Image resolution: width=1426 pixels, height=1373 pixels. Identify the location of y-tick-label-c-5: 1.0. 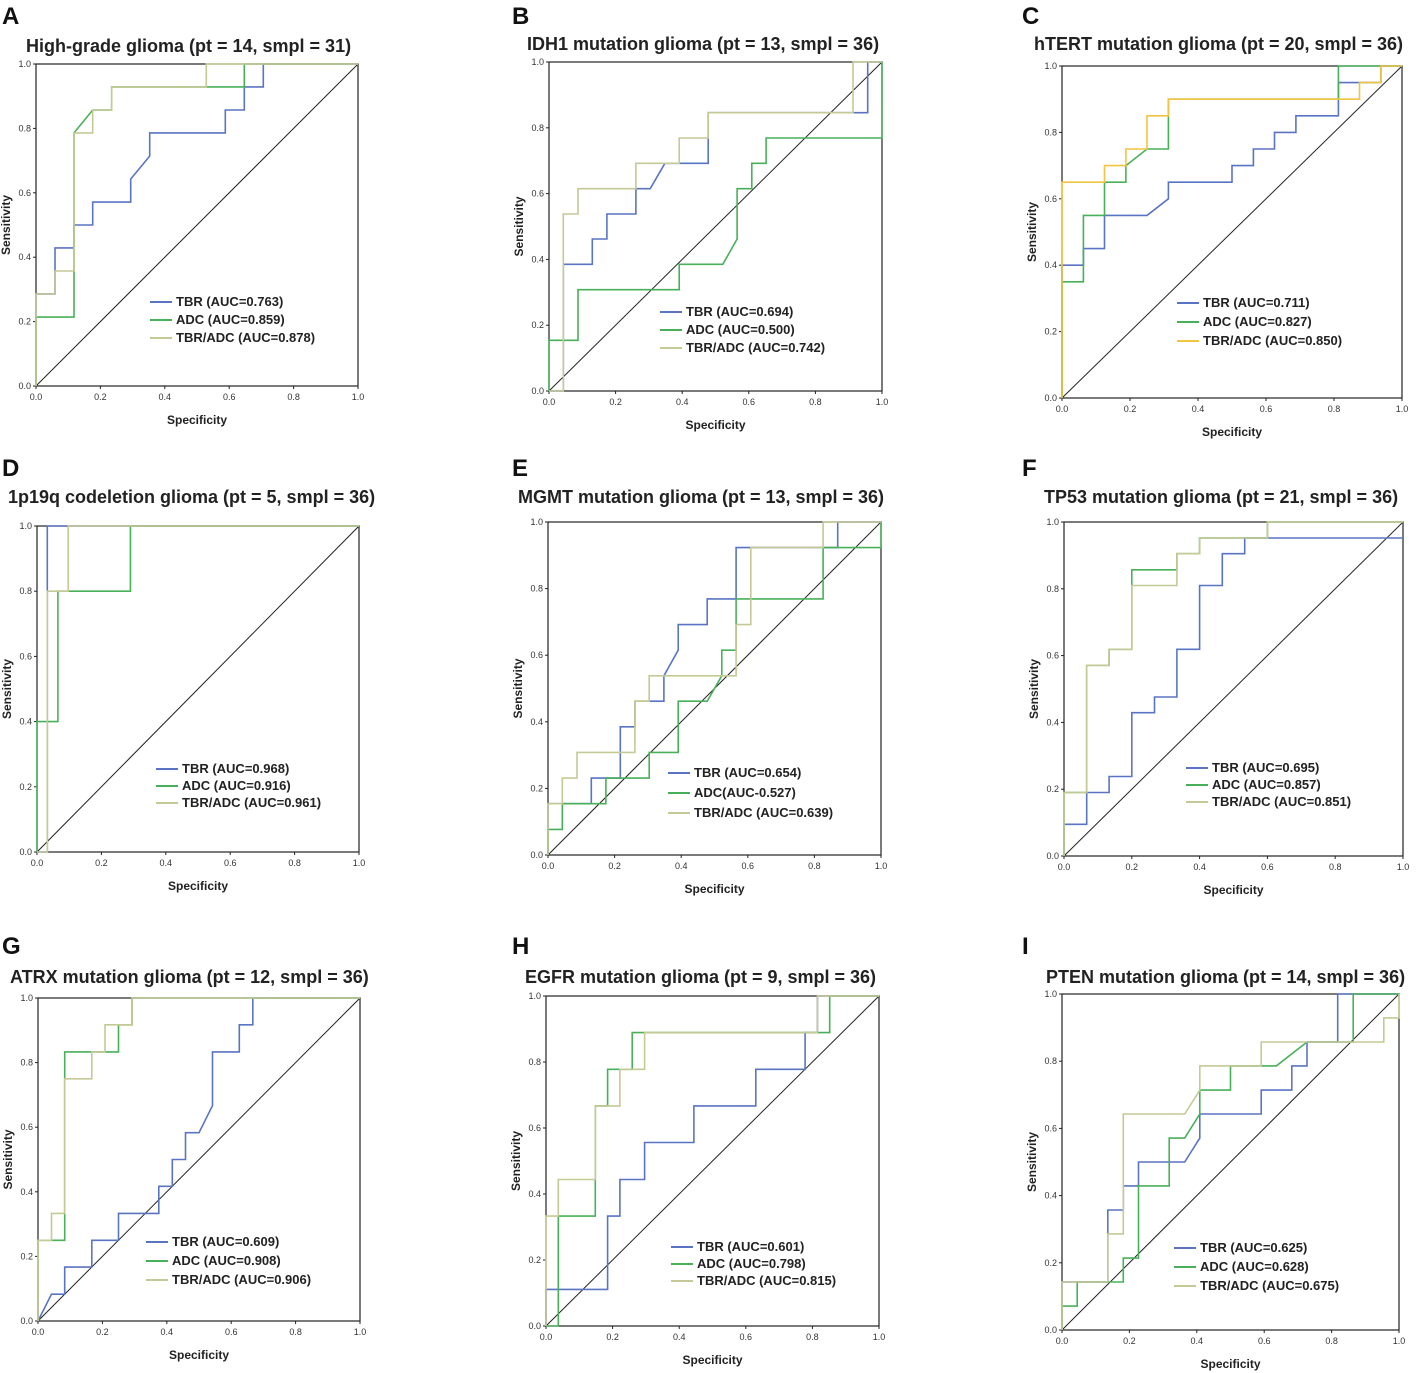
(1050, 66).